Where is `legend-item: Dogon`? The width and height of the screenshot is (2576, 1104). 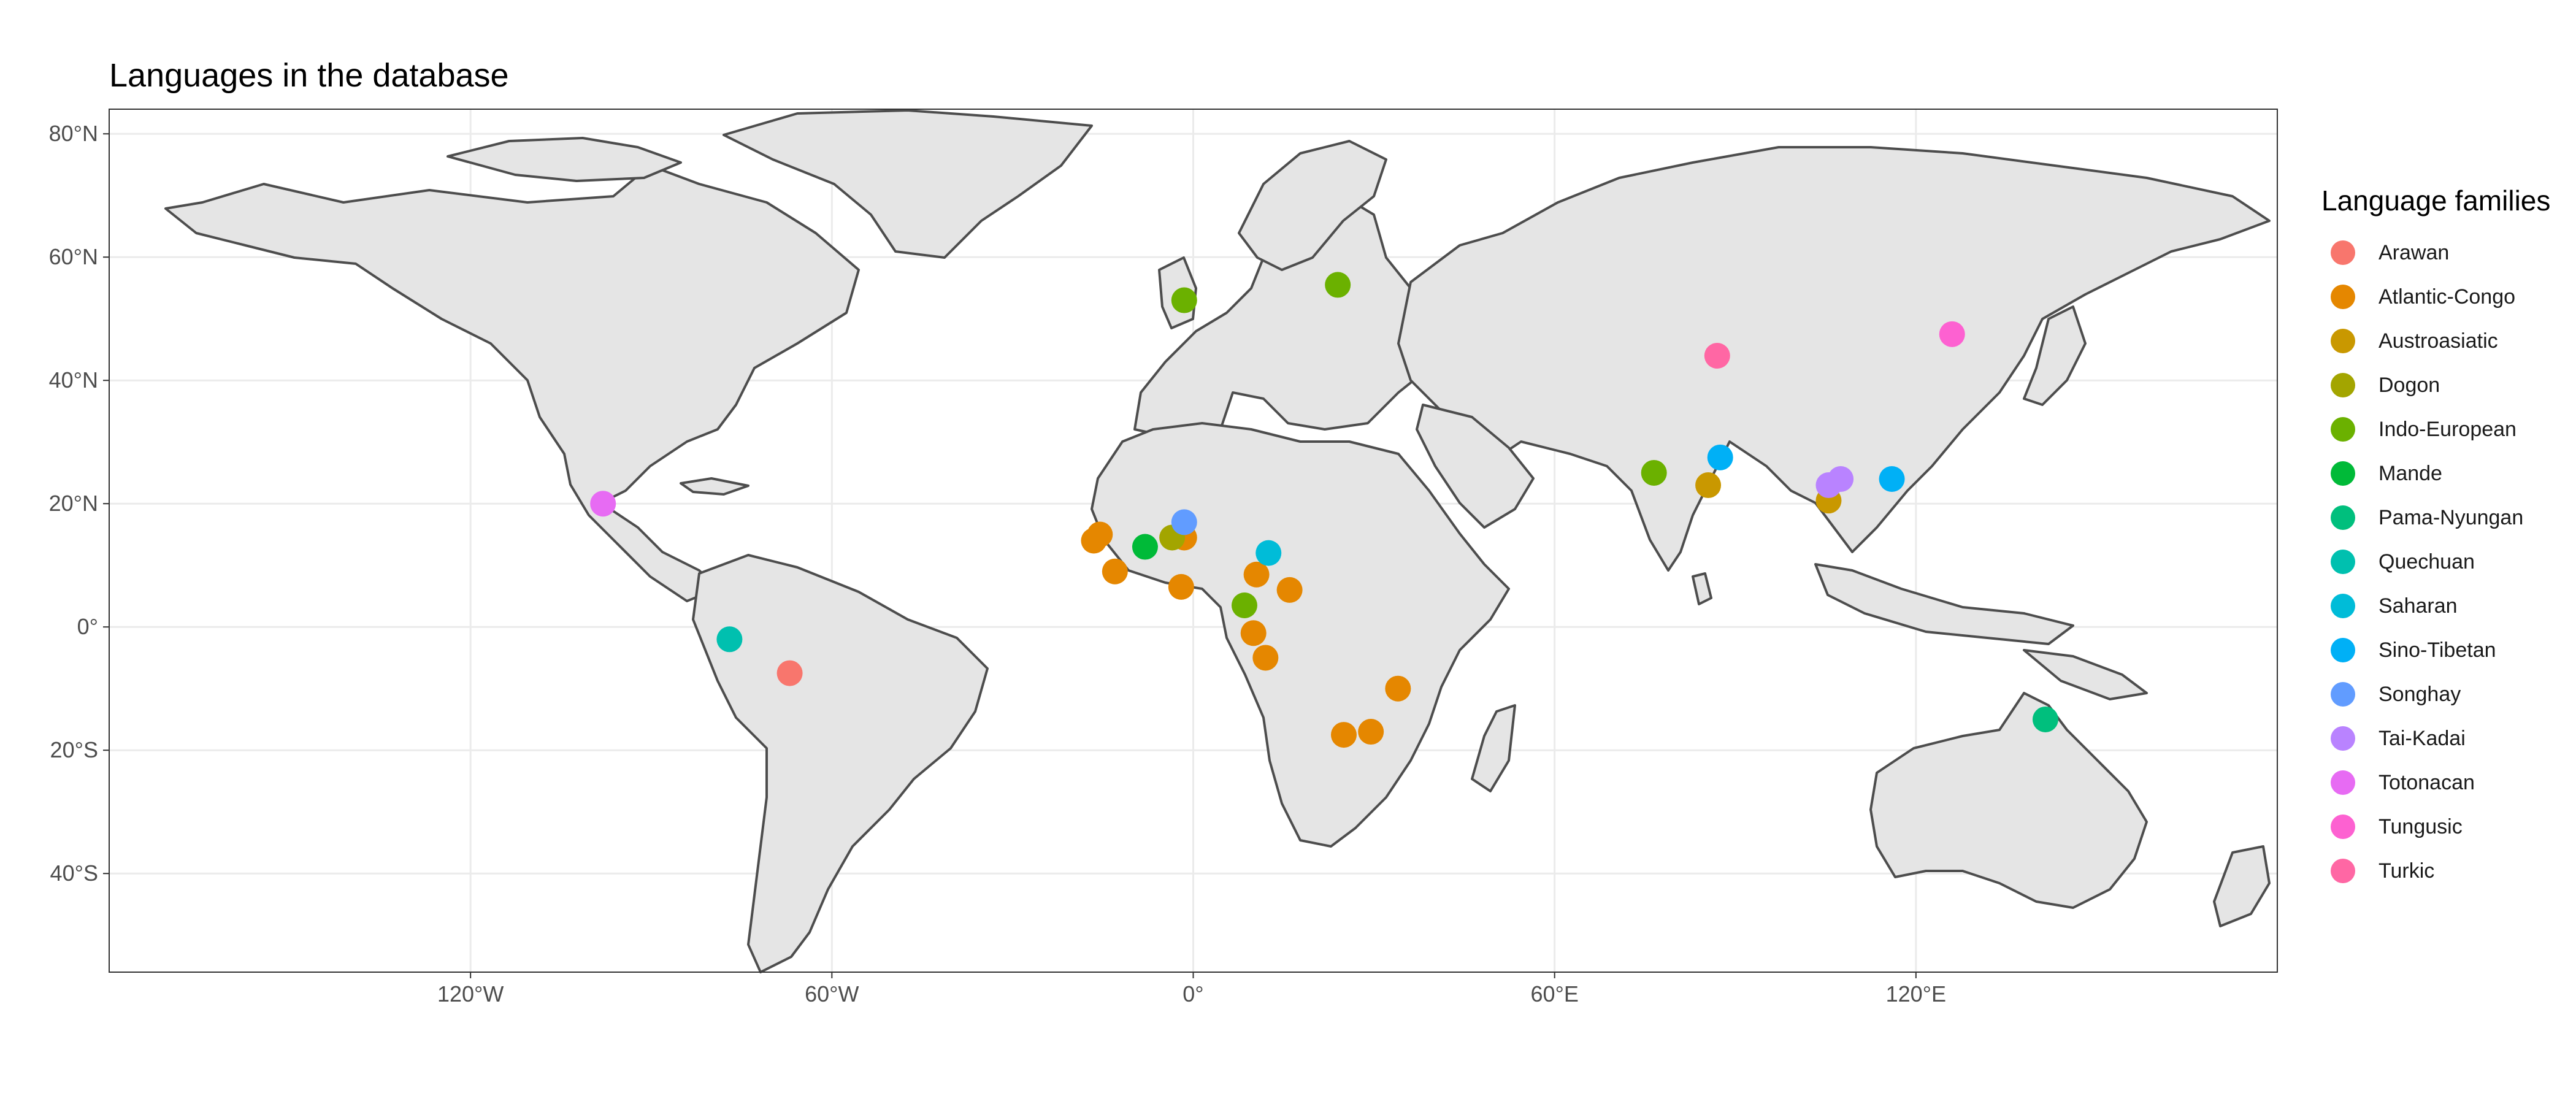
legend-item: Dogon is located at coordinates (2435, 385).